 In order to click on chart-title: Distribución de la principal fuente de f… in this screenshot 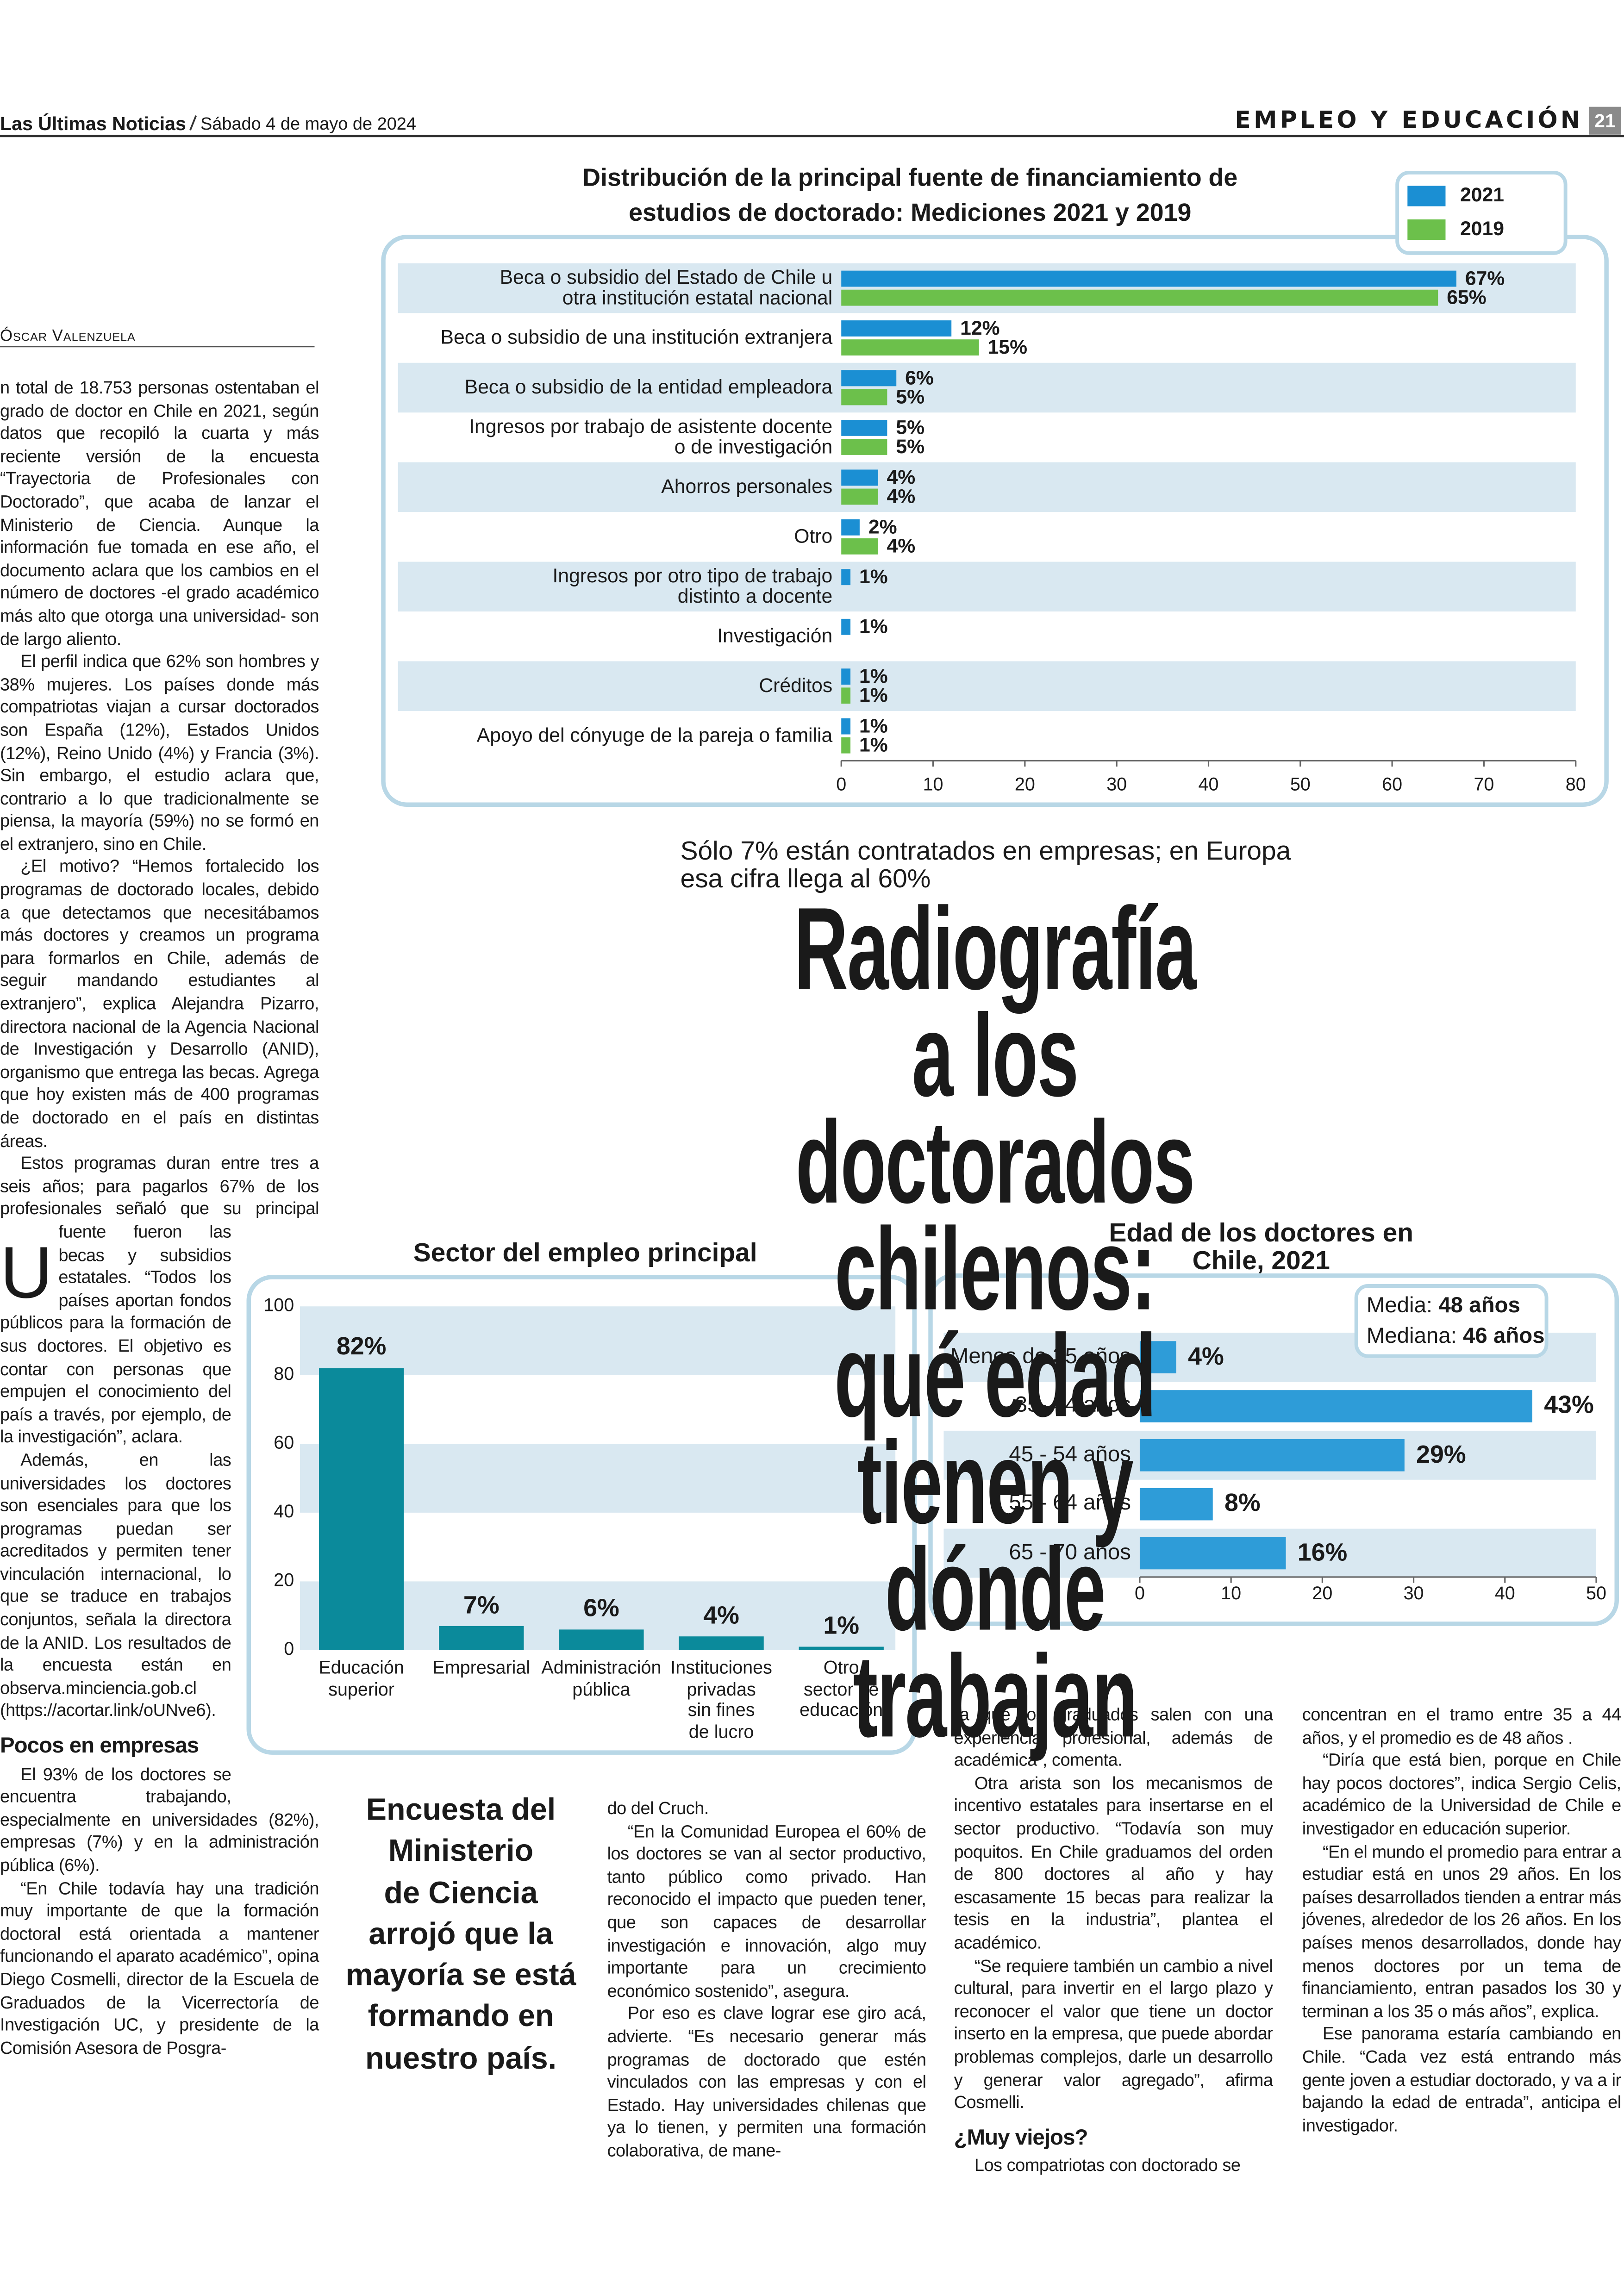, I will do `click(910, 195)`.